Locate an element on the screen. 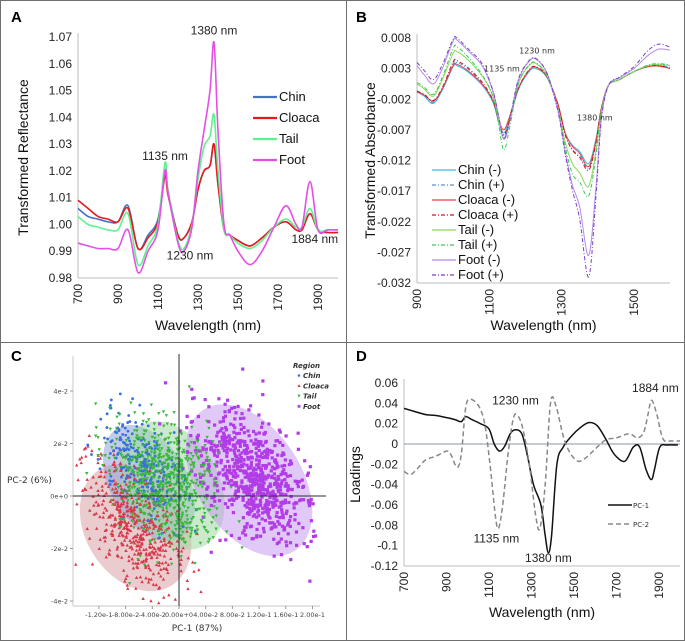 Image resolution: width=685 pixels, height=641 pixels. panel-divider-vertical is located at coordinates (346, 320).